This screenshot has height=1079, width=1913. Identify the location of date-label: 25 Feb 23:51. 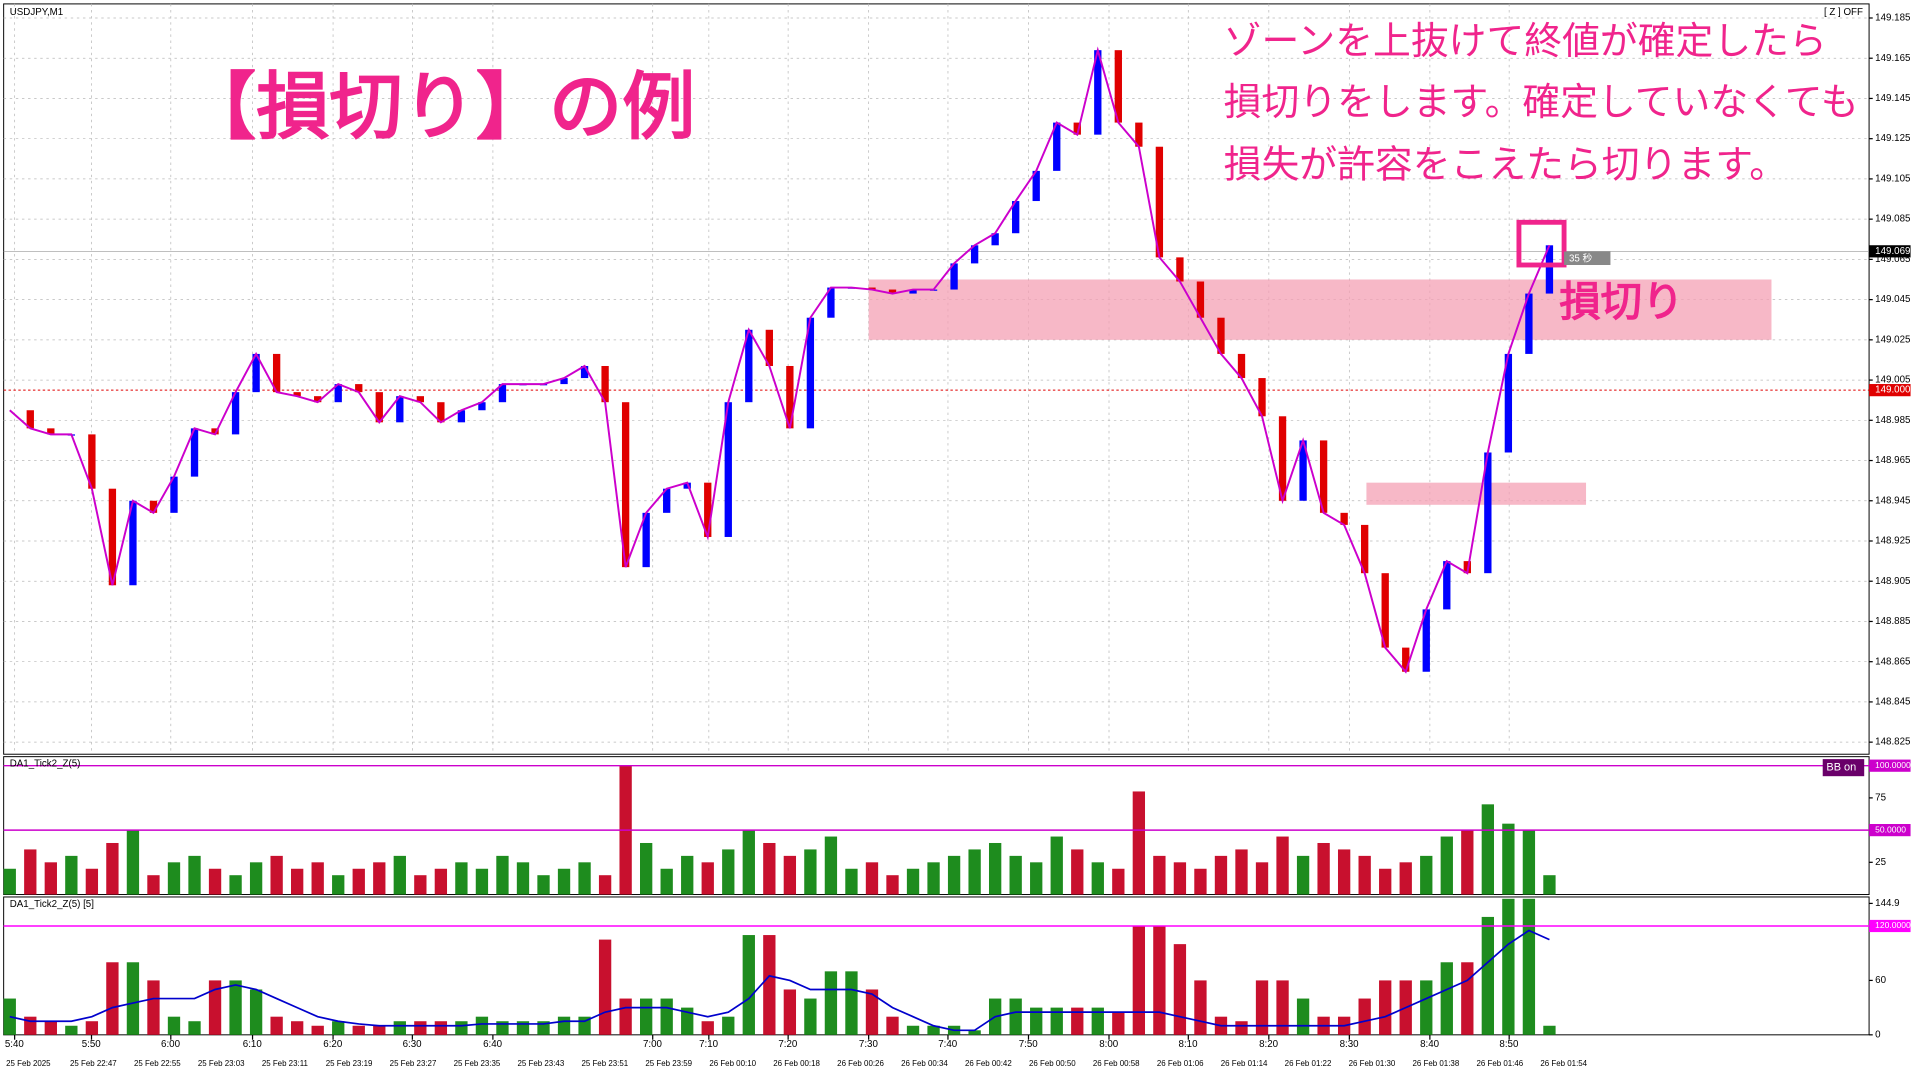
(604, 1063).